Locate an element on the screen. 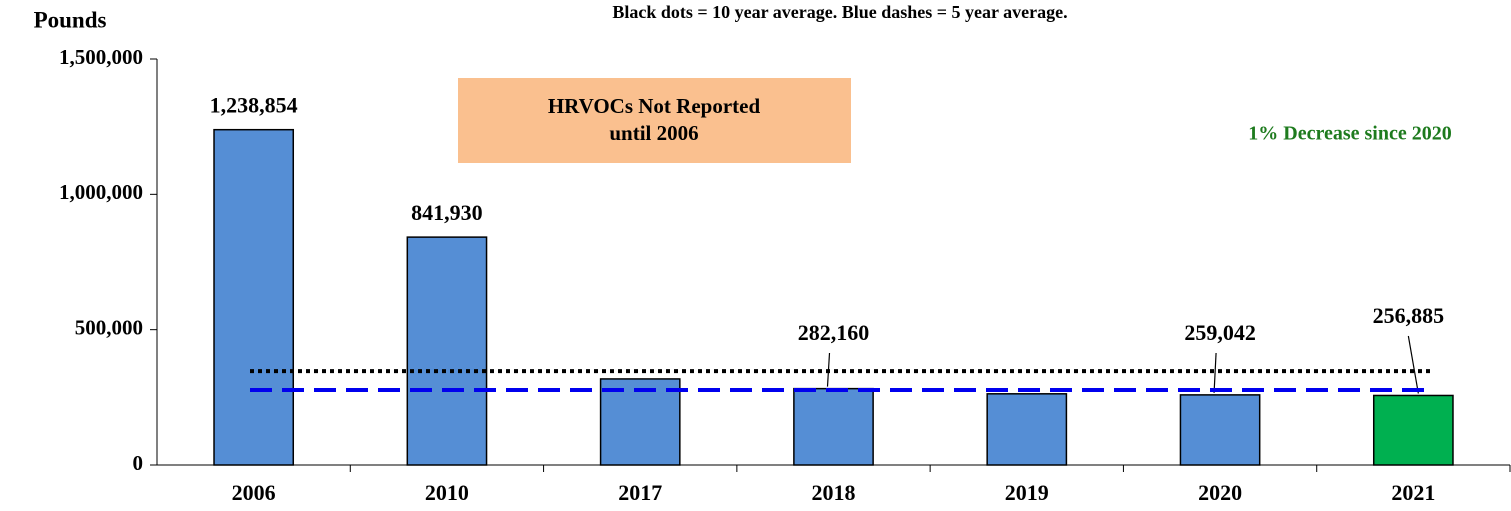 This screenshot has width=1511, height=511. x-tick-label: 2010 is located at coordinates (447, 492).